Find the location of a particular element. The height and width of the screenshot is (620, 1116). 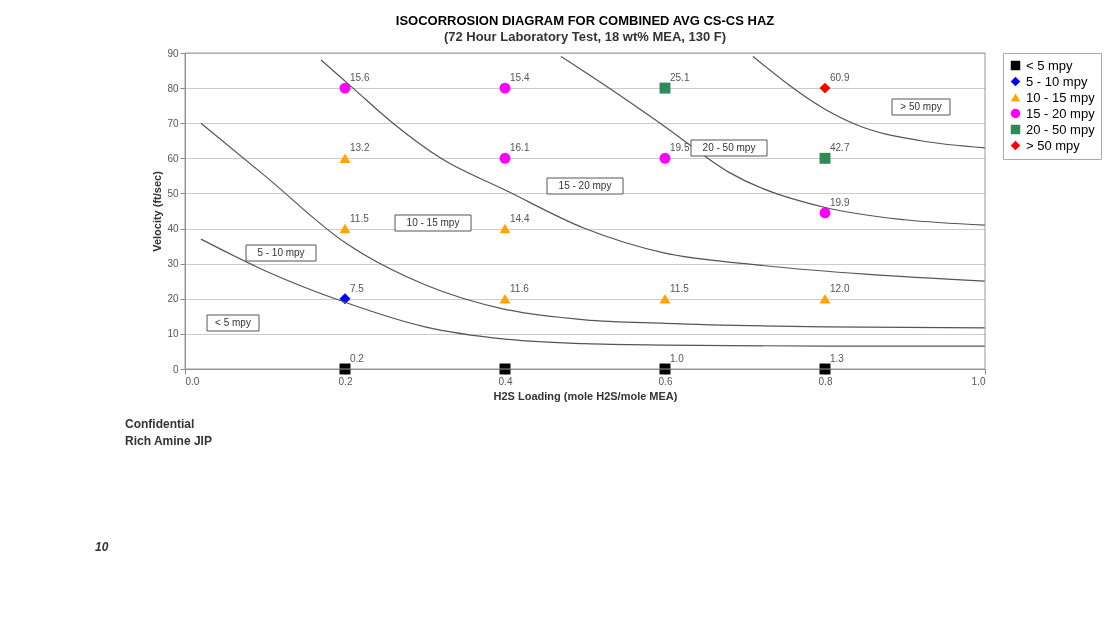

y-tick-label: 50 is located at coordinates (173, 193).